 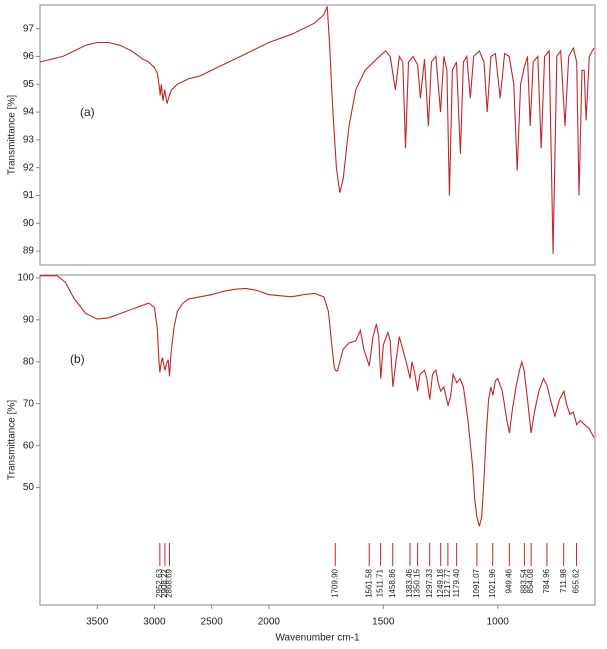 What do you see at coordinates (417, 582) in the screenshot?
I see `peak-label: 1350.15` at bounding box center [417, 582].